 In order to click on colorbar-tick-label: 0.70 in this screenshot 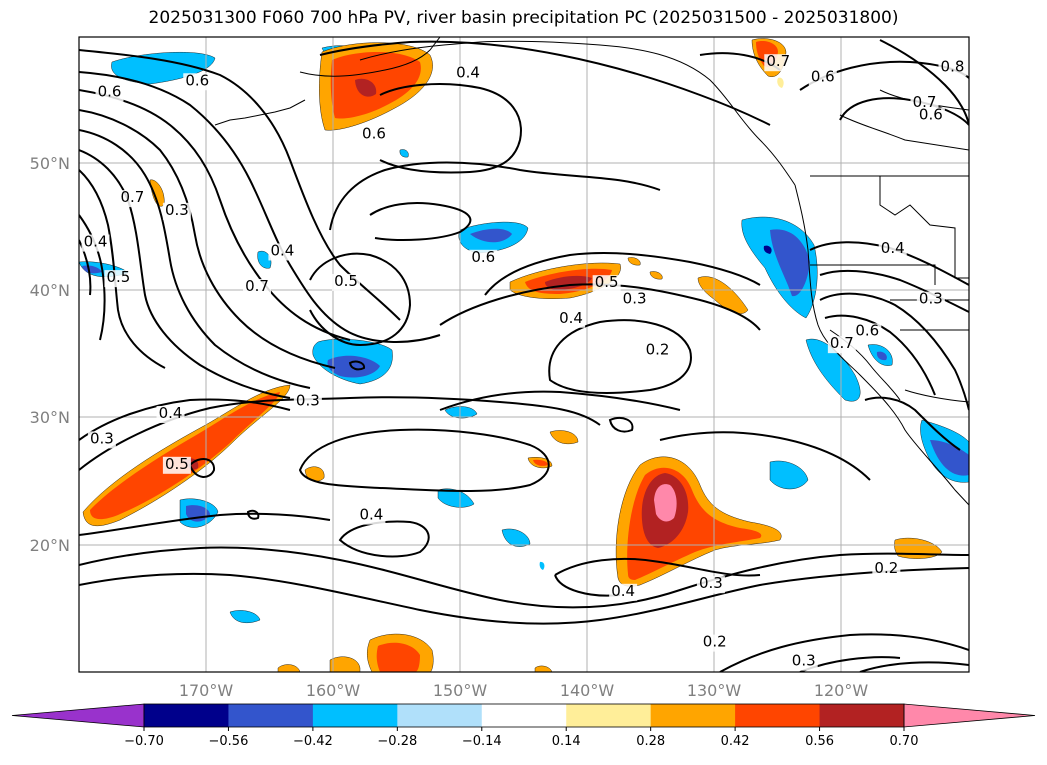, I will do `click(904, 741)`.